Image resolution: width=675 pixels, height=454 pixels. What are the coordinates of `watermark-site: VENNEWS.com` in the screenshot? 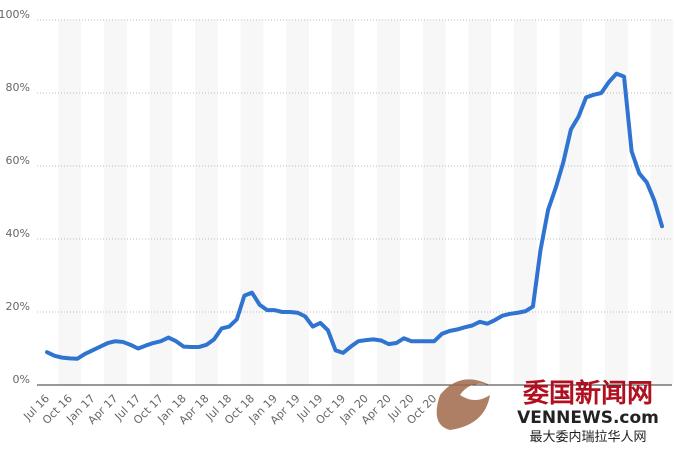 It's located at (588, 418).